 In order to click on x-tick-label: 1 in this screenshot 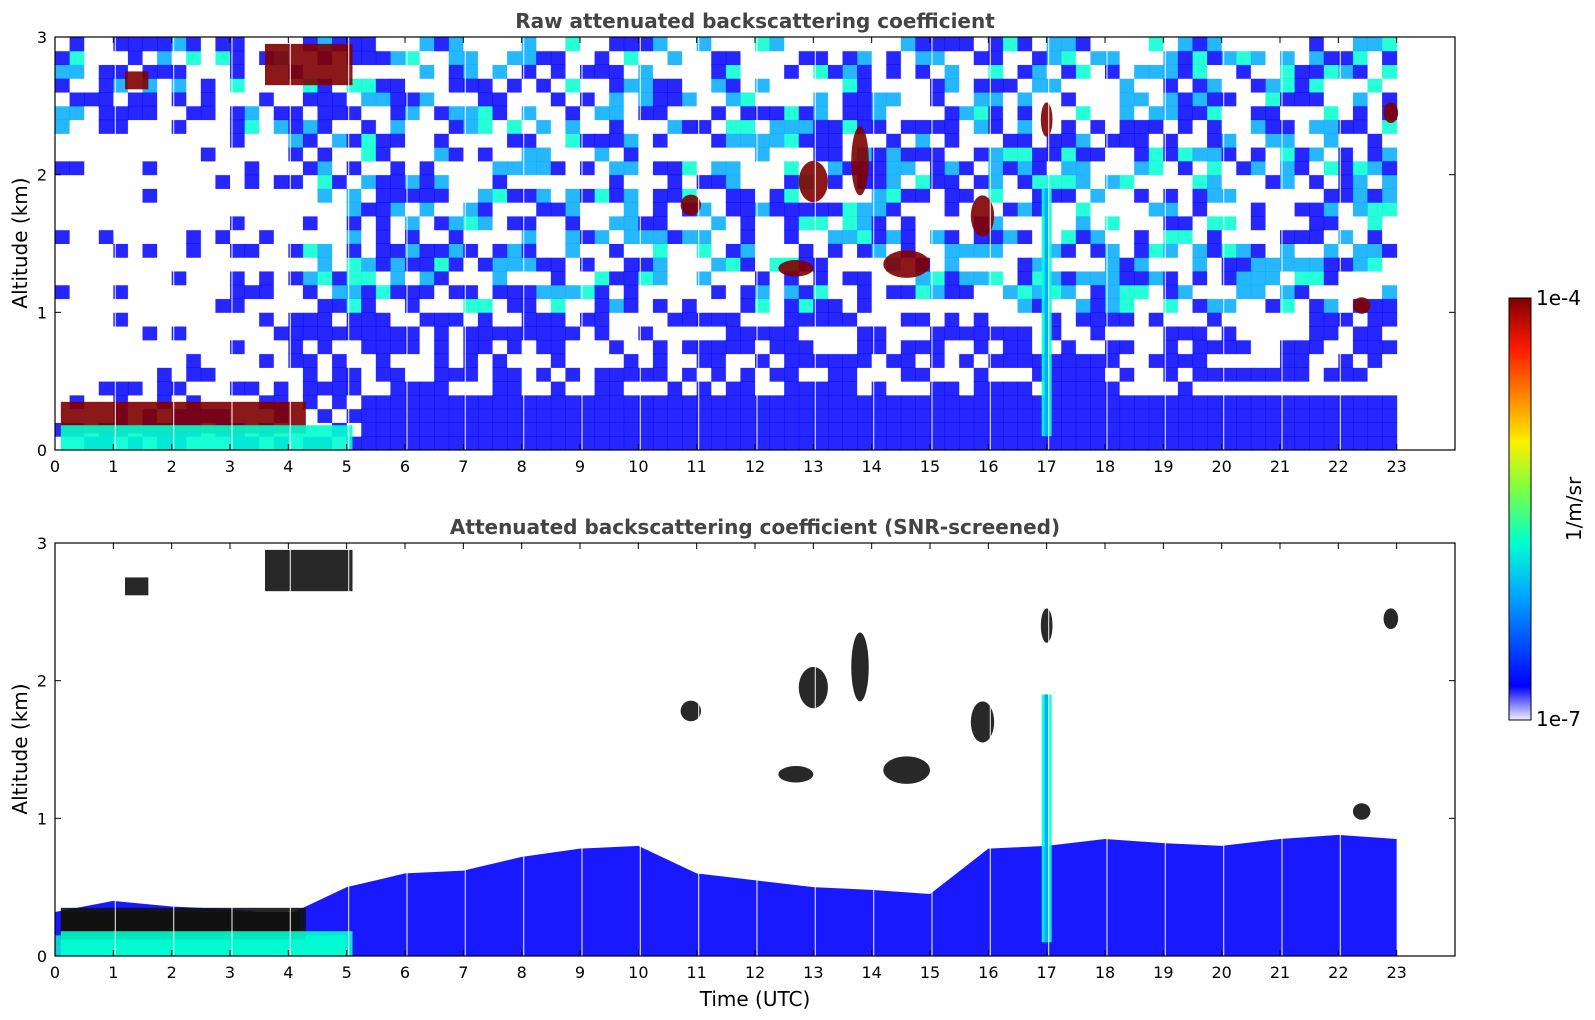, I will do `click(113, 466)`.